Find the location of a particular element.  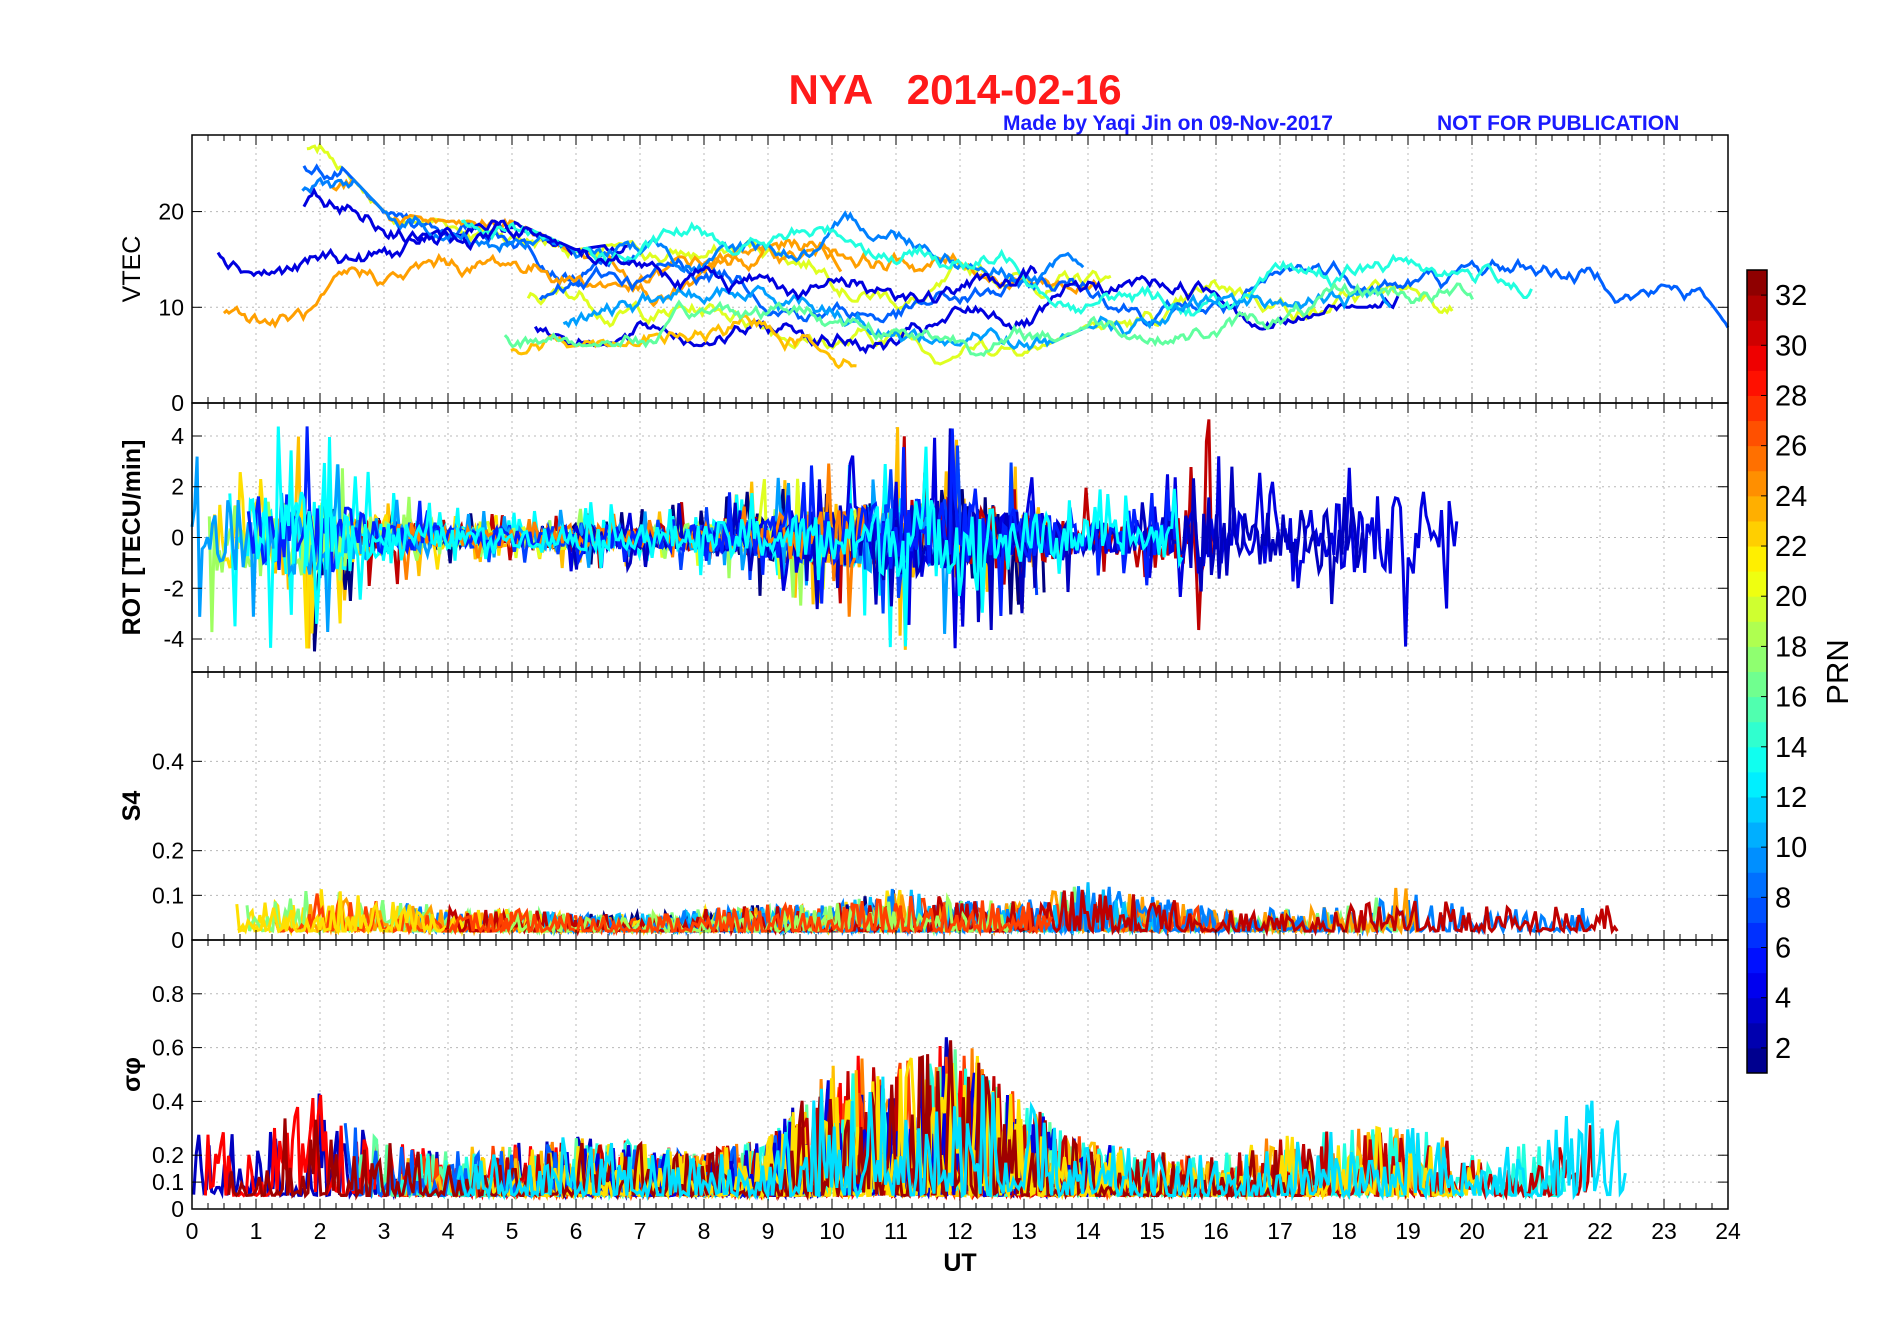

x-tick-label: 0 is located at coordinates (192, 1231).